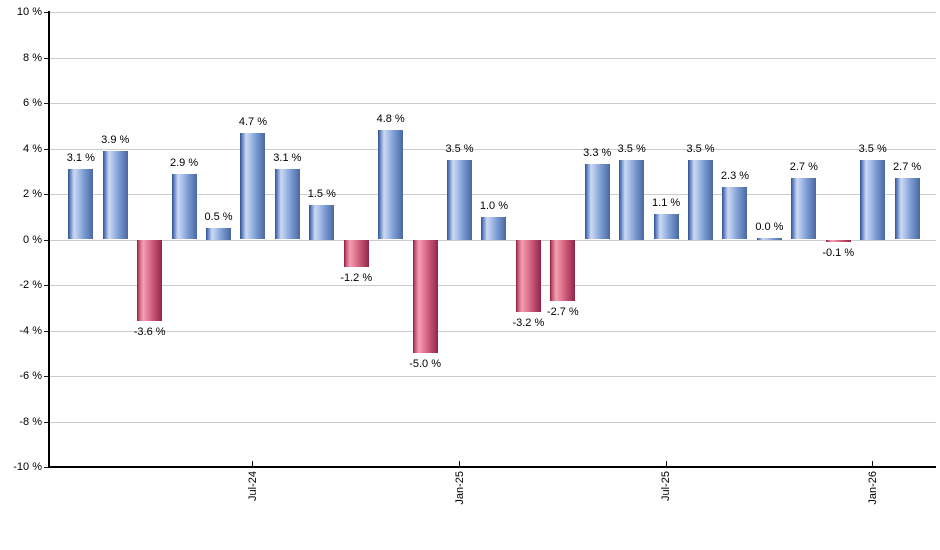  What do you see at coordinates (597, 153) in the screenshot?
I see `bar-value-label: 3.3 %` at bounding box center [597, 153].